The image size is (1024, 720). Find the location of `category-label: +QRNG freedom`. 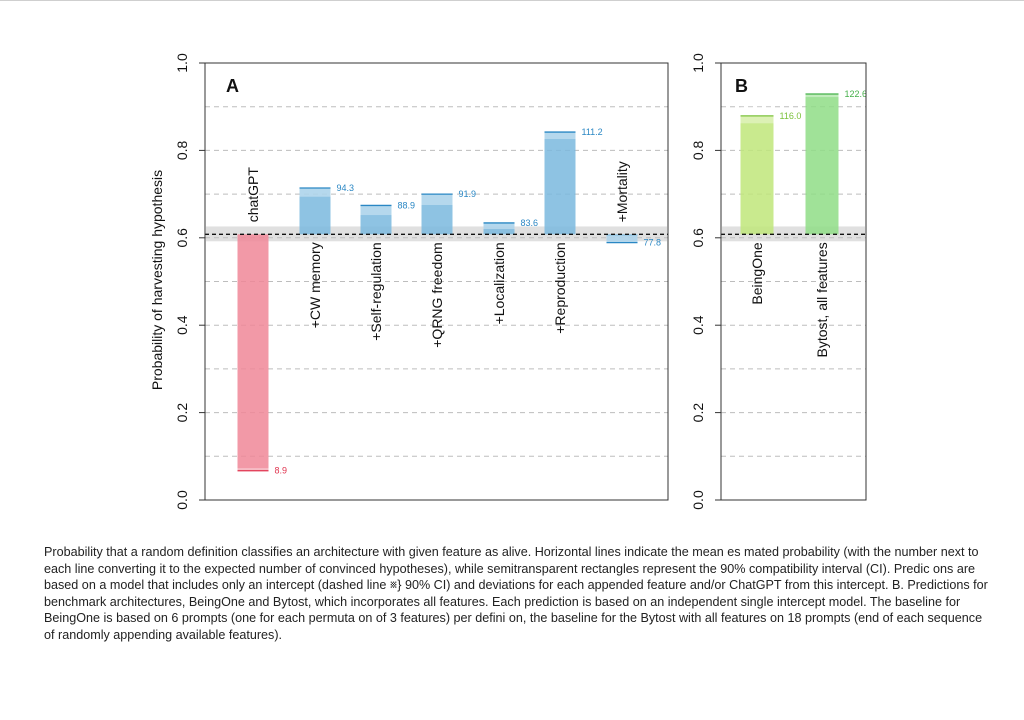

category-label: +QRNG freedom is located at coordinates (437, 294).